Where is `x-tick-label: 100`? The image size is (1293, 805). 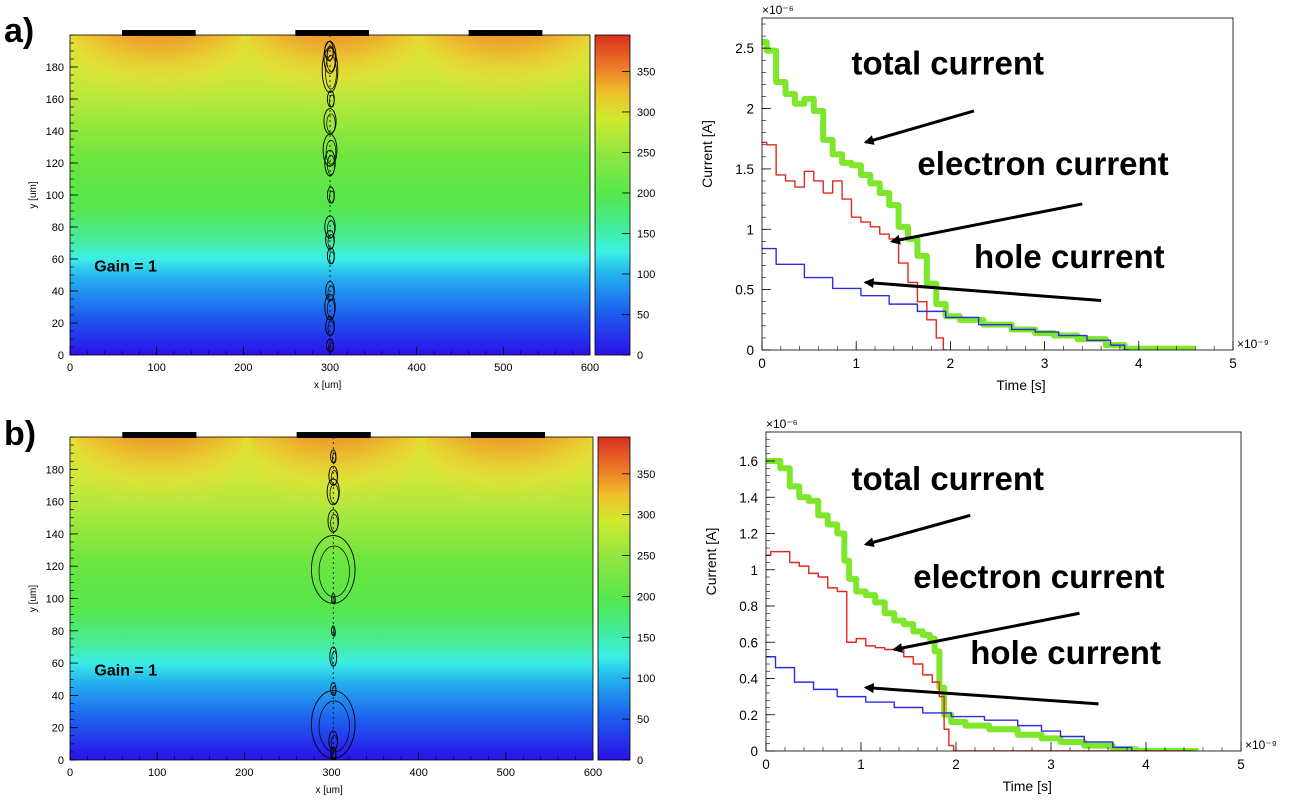
x-tick-label: 100 is located at coordinates (156, 368).